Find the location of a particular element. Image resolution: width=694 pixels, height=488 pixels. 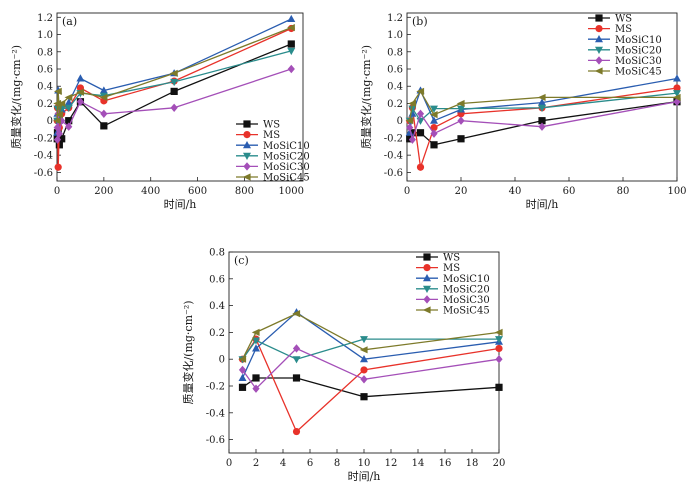

legend-marker-MoSiC30 is located at coordinates (427, 299).